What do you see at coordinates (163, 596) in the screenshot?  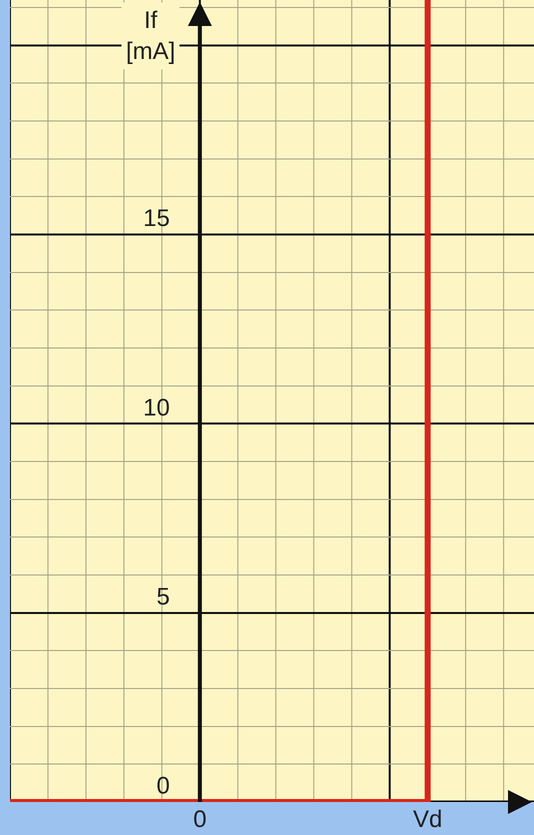 I see `y-tick-label: 5` at bounding box center [163, 596].